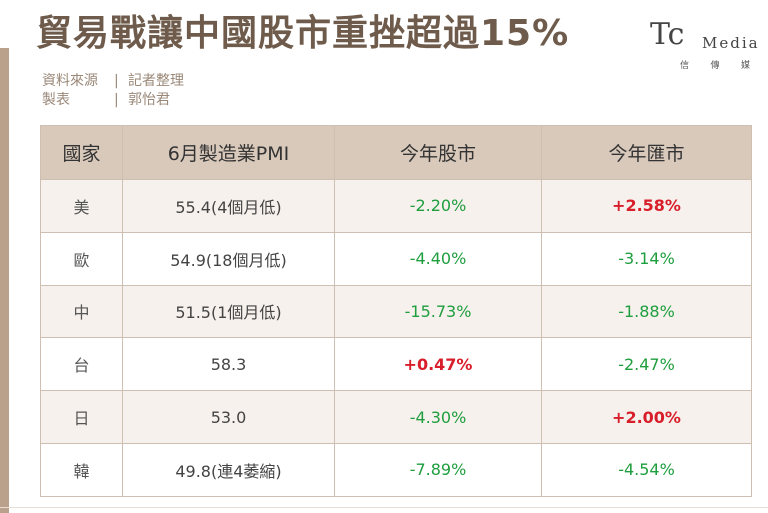  I want to click on logo-mark: Tc, so click(667, 34).